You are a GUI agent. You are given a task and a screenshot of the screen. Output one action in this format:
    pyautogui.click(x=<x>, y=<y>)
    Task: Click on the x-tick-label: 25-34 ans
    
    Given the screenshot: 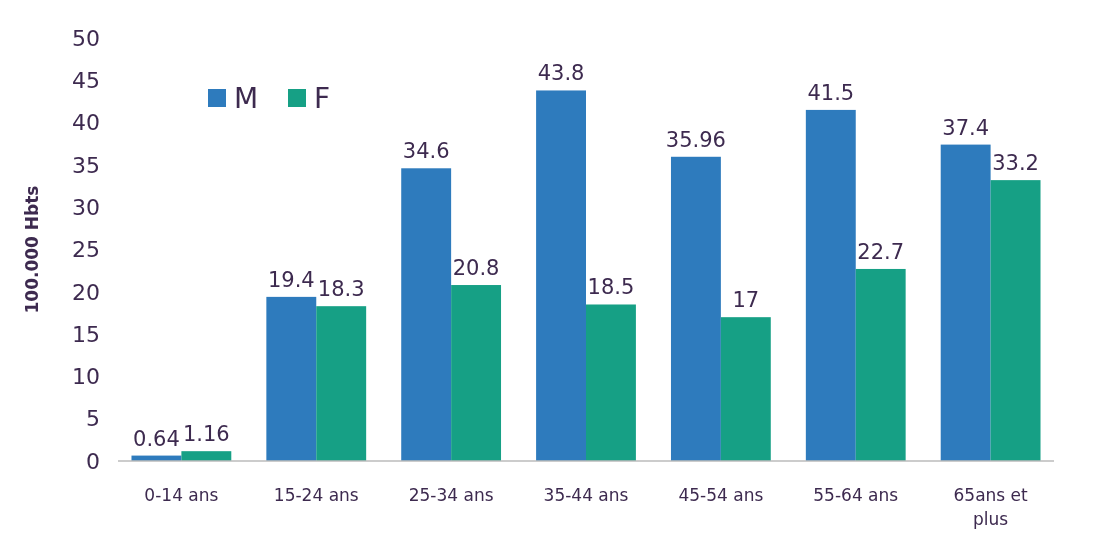 What is the action you would take?
    pyautogui.click(x=451, y=495)
    